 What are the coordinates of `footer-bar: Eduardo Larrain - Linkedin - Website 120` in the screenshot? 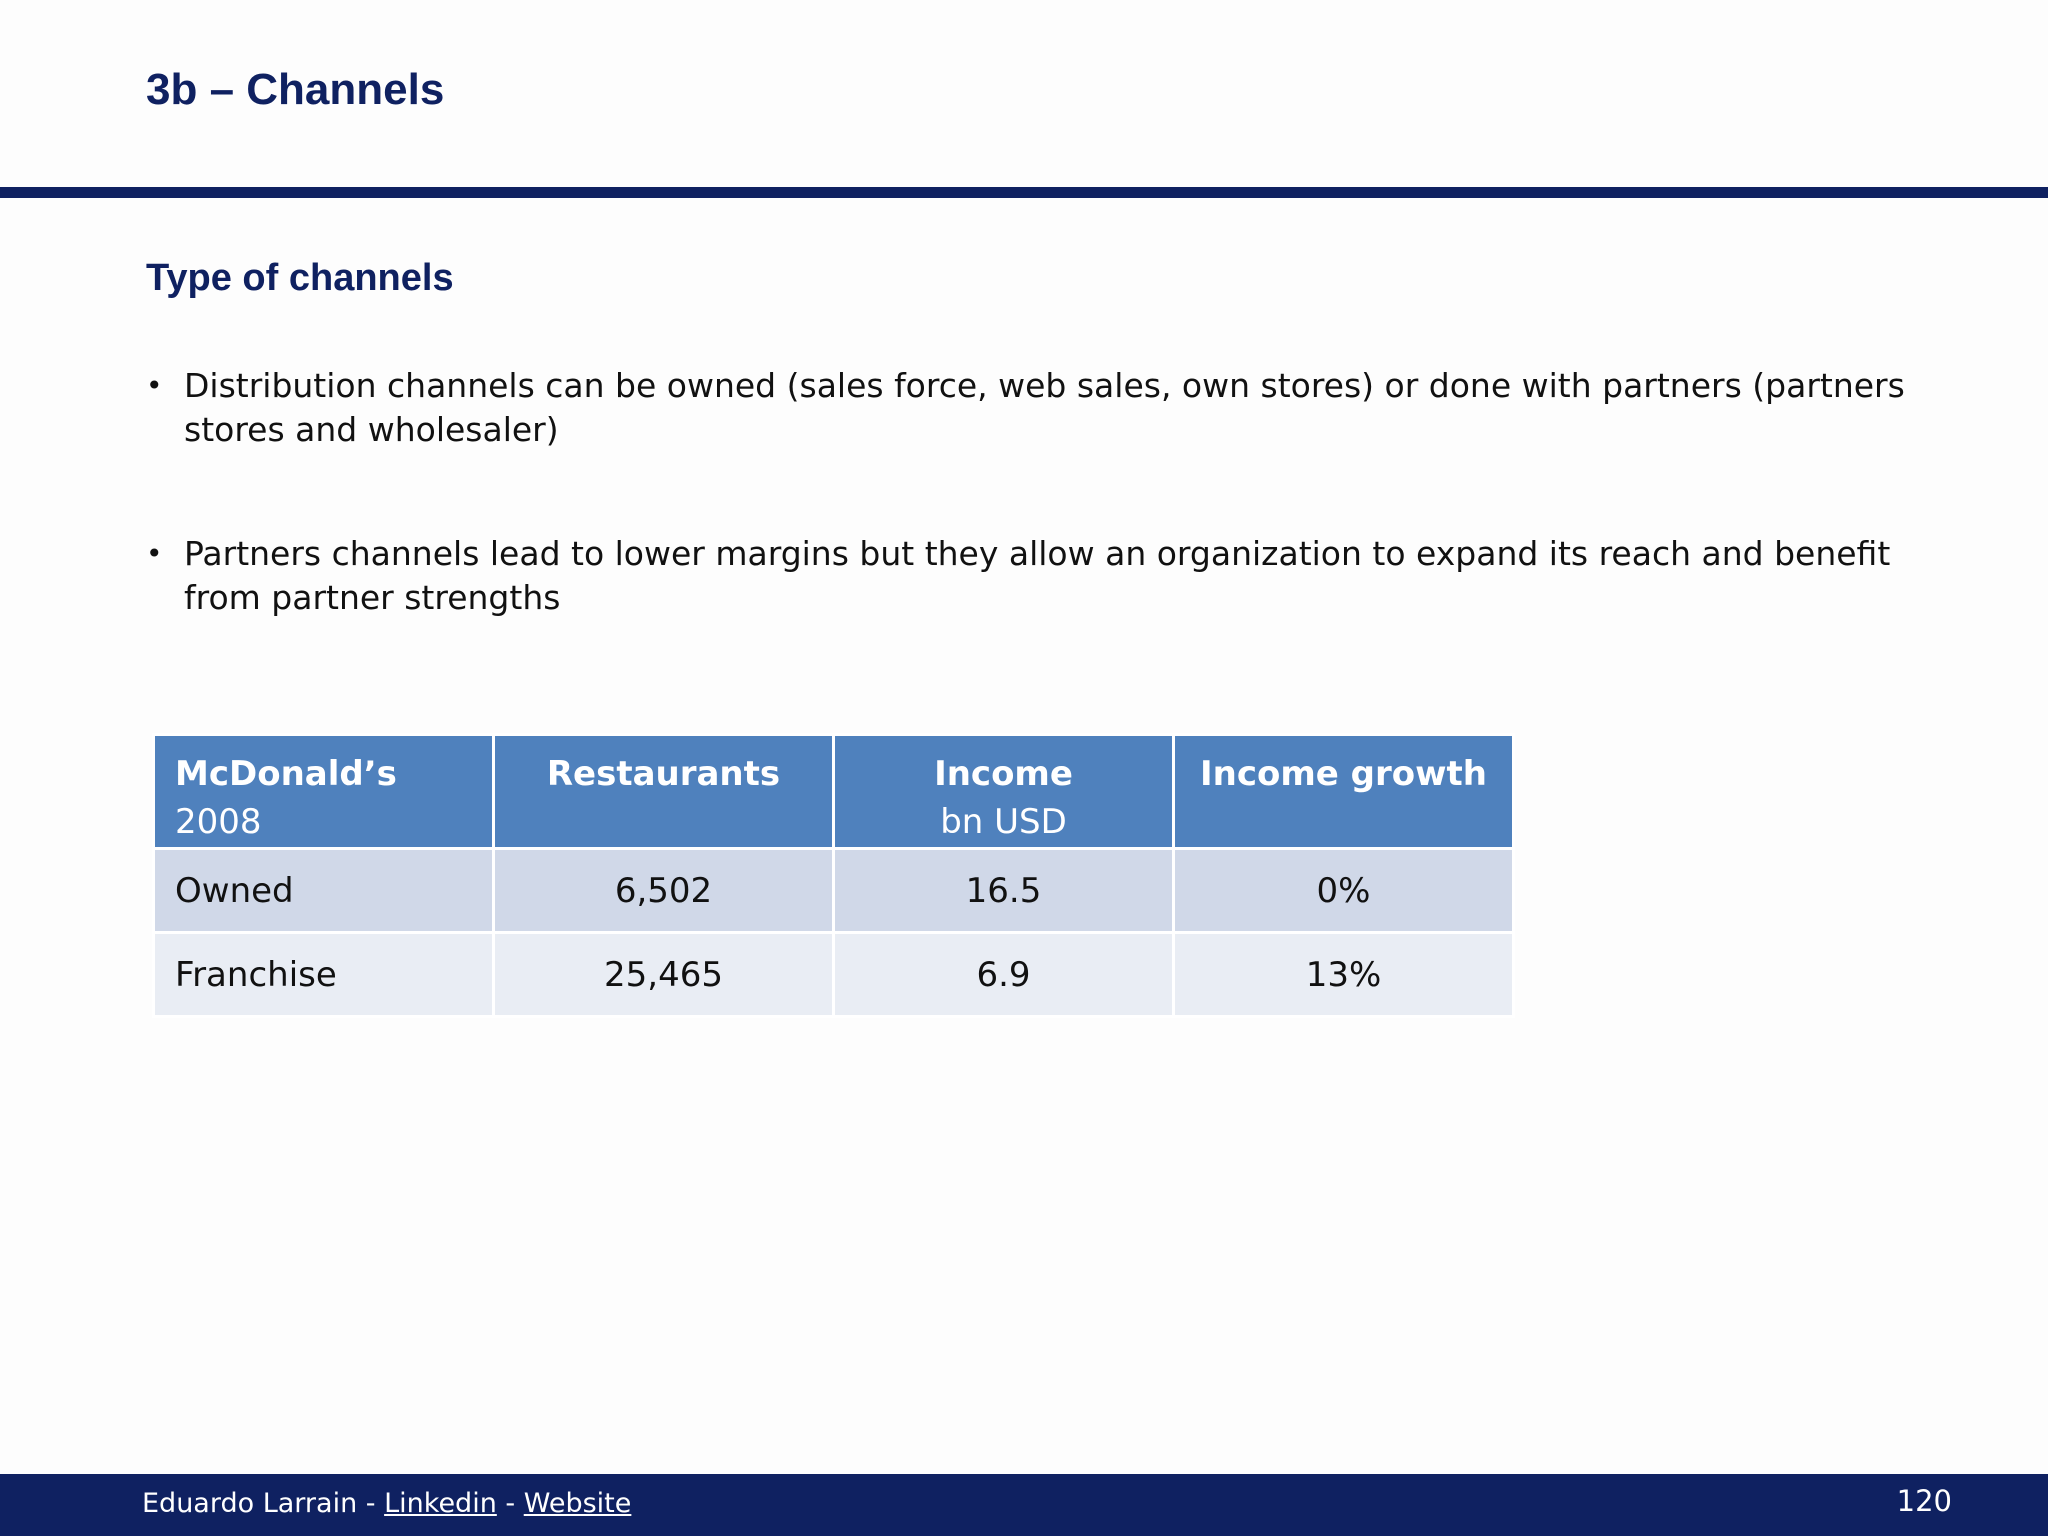 It's located at (1024, 1505).